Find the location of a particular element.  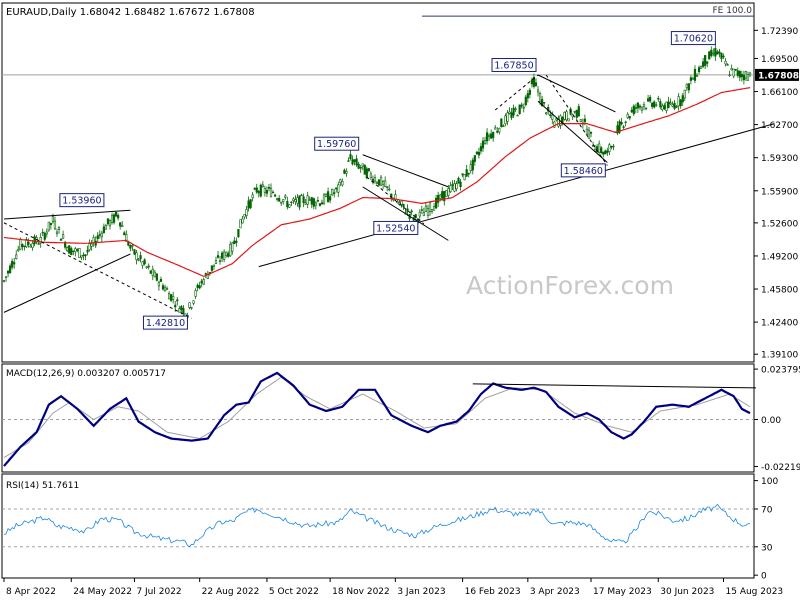

annotation-label: 1.52540 is located at coordinates (395, 228).